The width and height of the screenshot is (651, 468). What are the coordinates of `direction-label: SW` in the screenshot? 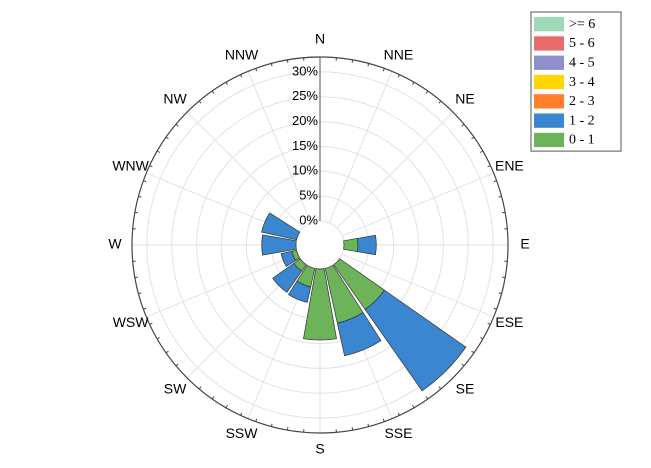 It's located at (175, 389).